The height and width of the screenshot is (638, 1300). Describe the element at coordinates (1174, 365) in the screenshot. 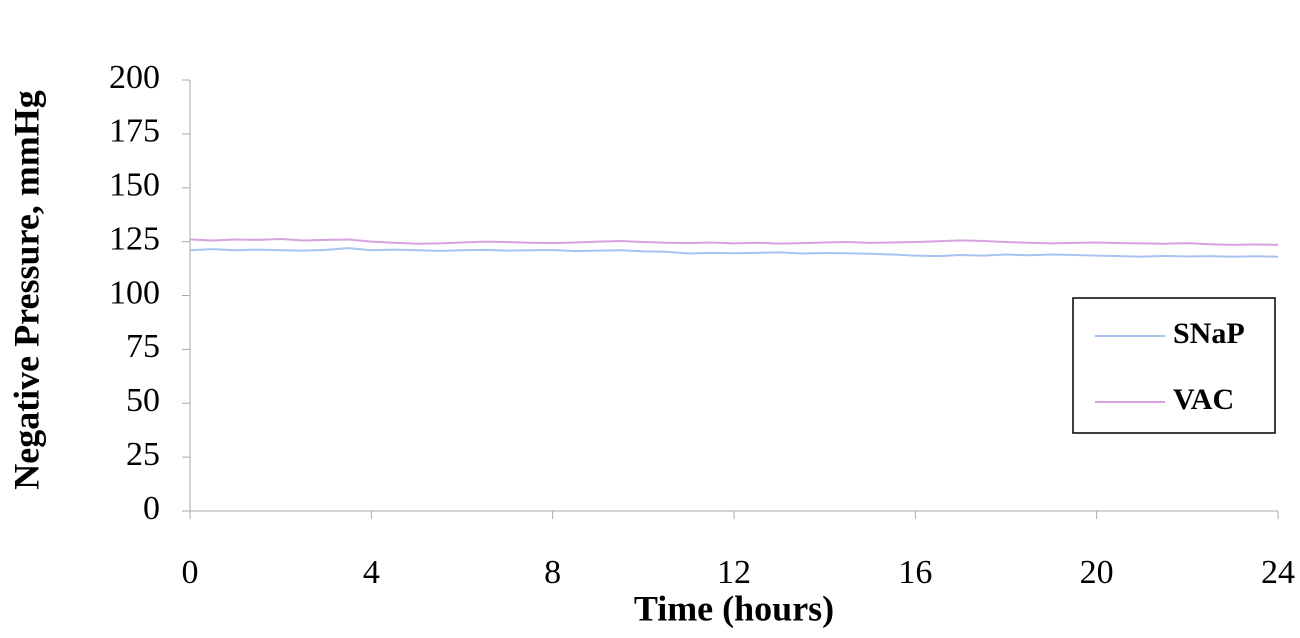

I see `legend-box` at that location.